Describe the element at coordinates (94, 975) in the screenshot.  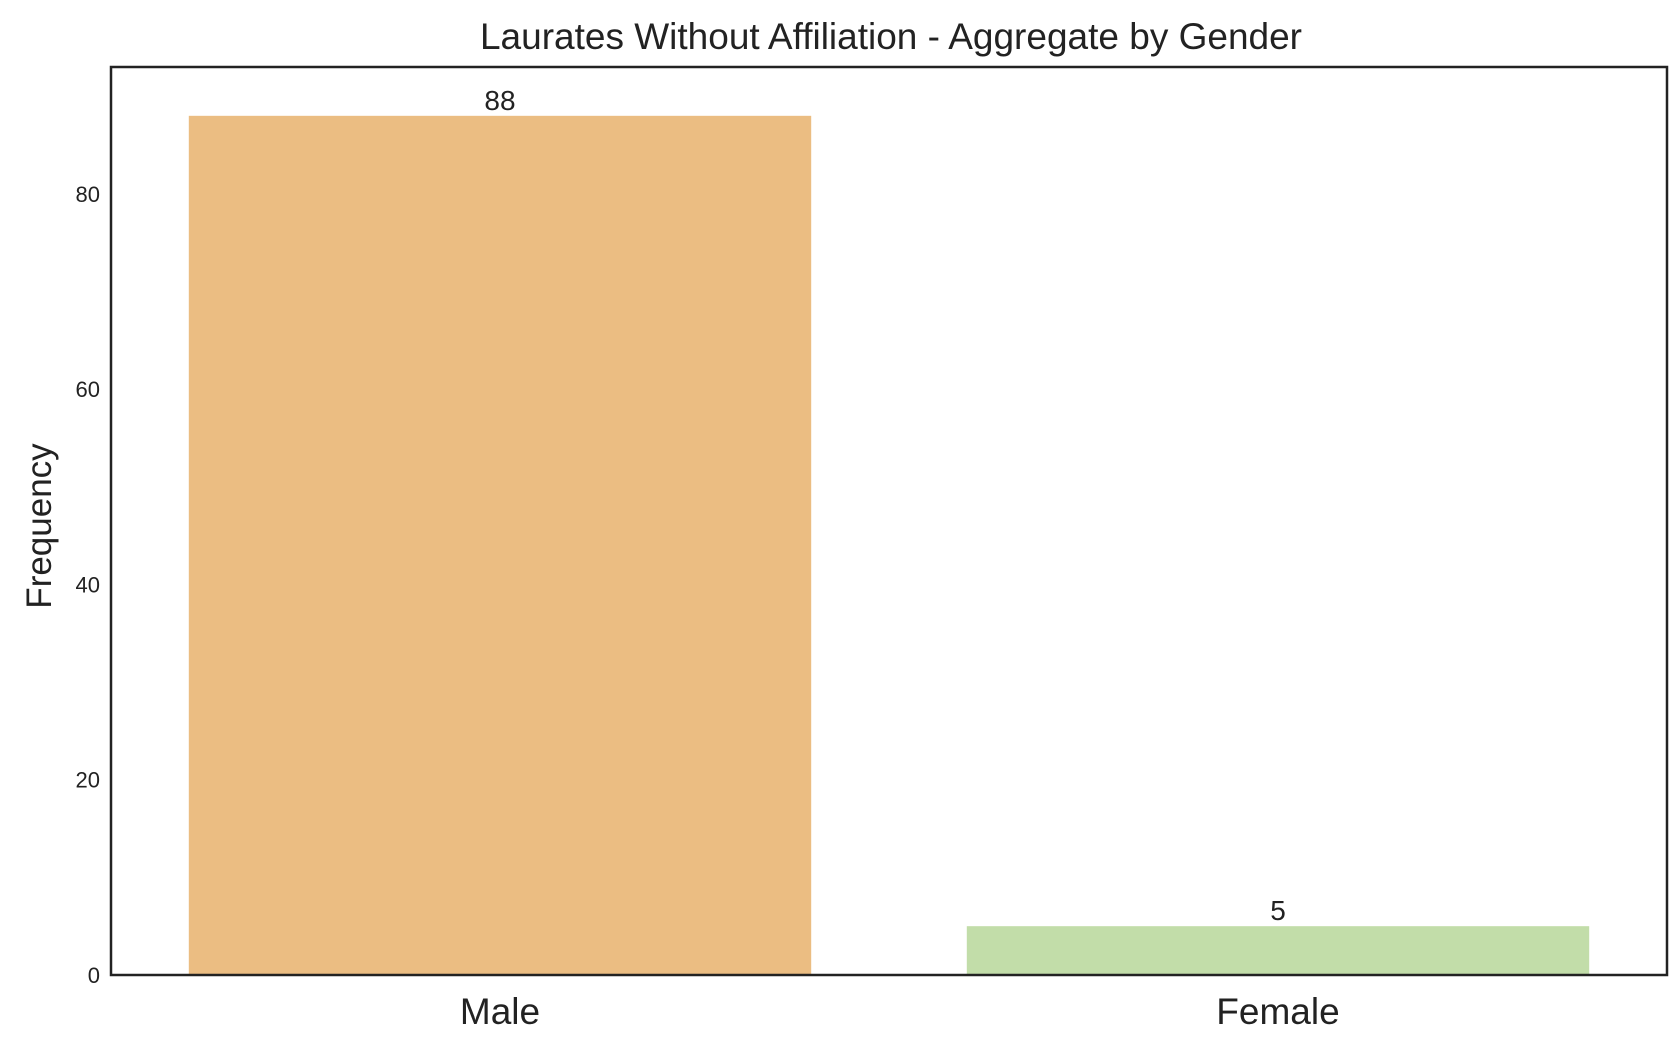
I see `y-tick-label-0: 0` at that location.